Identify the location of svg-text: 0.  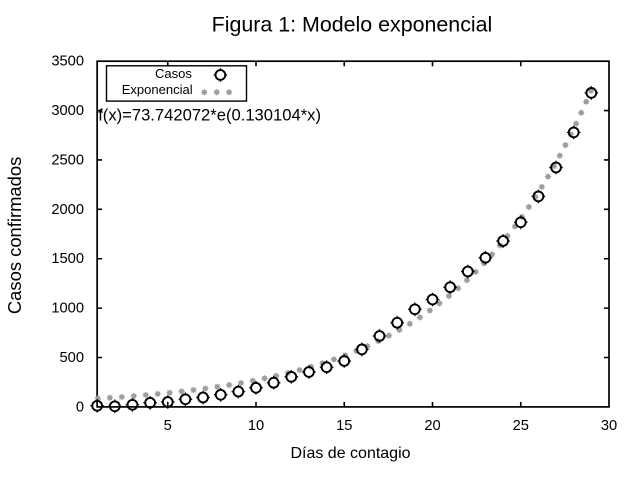
(80, 407).